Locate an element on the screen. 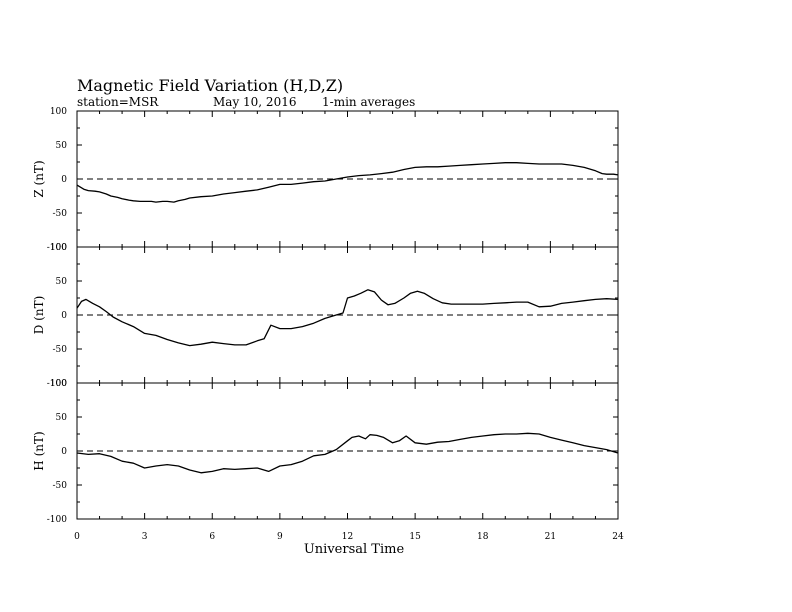 The height and width of the screenshot is (612, 792). x-axis-label: Universal Time is located at coordinates (354, 549).